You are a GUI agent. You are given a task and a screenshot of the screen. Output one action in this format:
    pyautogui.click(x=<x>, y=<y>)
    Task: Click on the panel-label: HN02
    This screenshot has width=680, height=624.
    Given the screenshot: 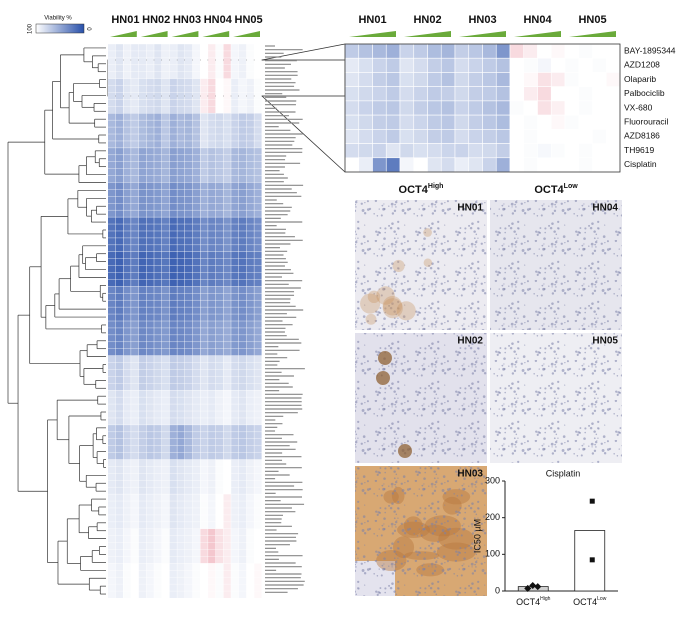 What is the action you would take?
    pyautogui.click(x=470, y=341)
    